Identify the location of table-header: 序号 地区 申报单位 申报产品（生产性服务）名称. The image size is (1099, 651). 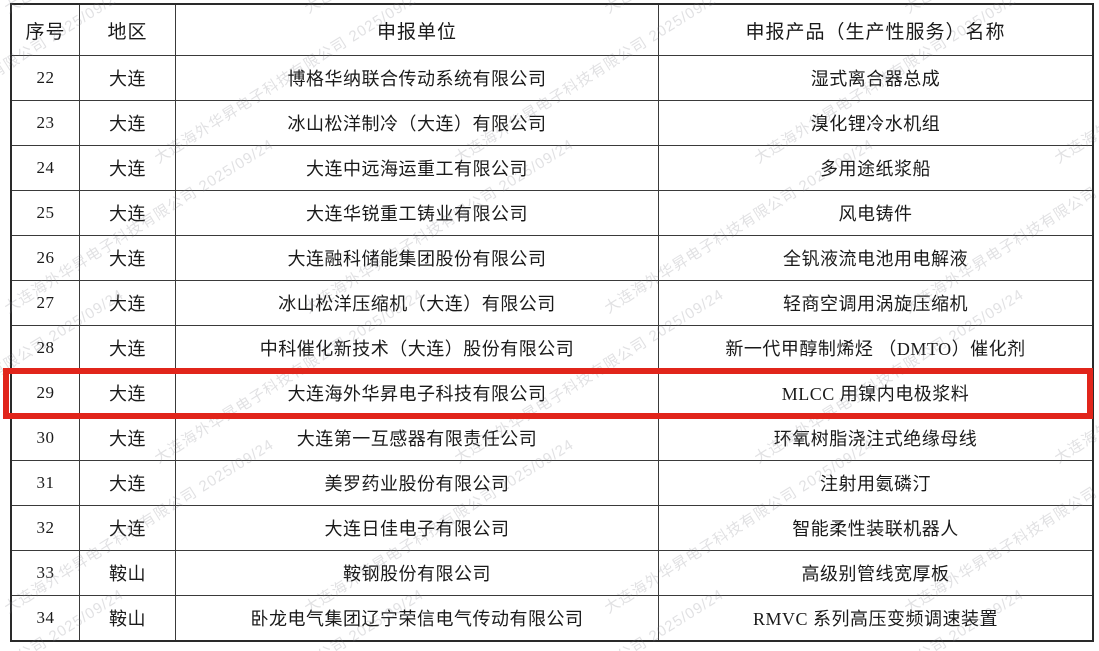
(552, 29).